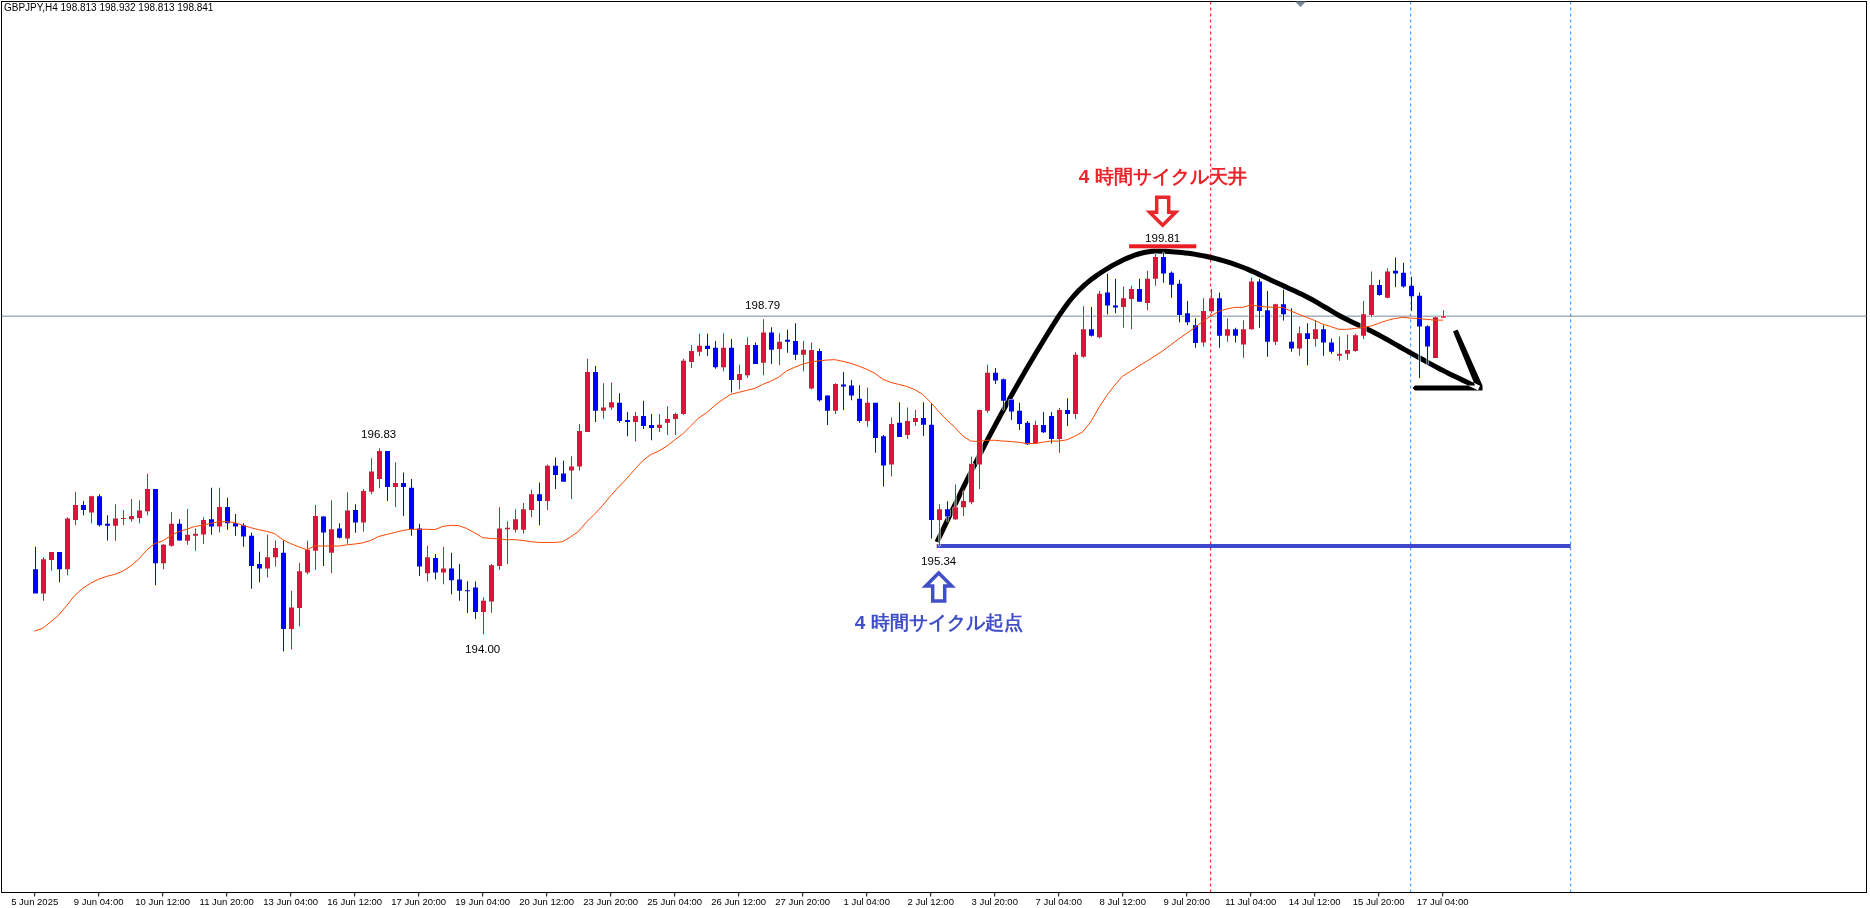 The width and height of the screenshot is (1870, 908). Describe the element at coordinates (866, 901) in the screenshot. I see `x-tick-label: 1 Jul 04:00` at that location.